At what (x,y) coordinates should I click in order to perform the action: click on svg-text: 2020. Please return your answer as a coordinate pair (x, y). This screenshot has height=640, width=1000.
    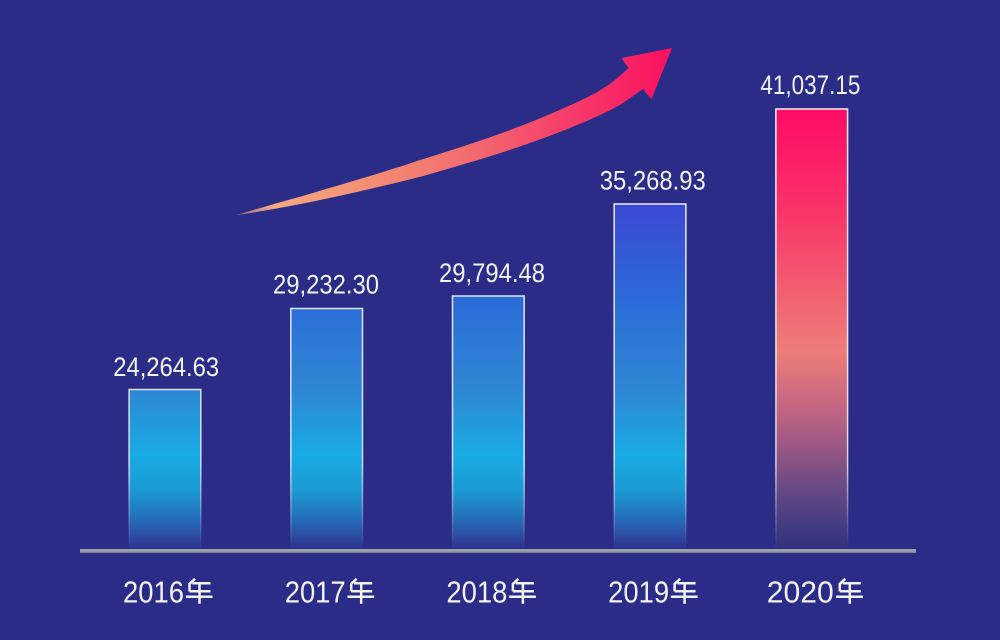
    Looking at the image, I should click on (800, 592).